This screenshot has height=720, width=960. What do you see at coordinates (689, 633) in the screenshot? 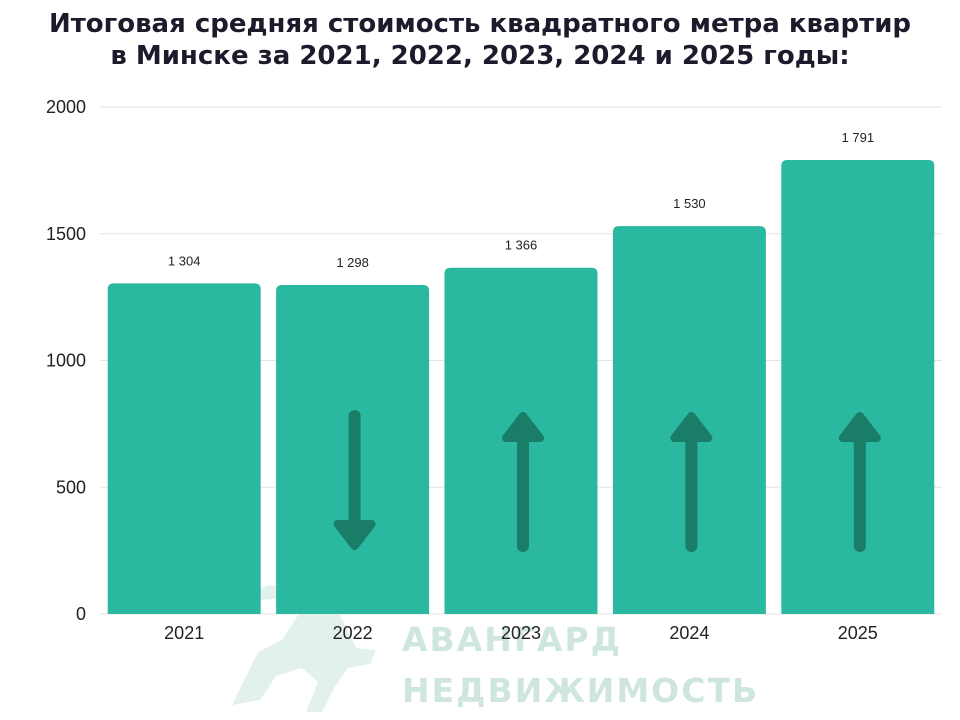
I see `x-tick-label-2024: 2024` at bounding box center [689, 633].